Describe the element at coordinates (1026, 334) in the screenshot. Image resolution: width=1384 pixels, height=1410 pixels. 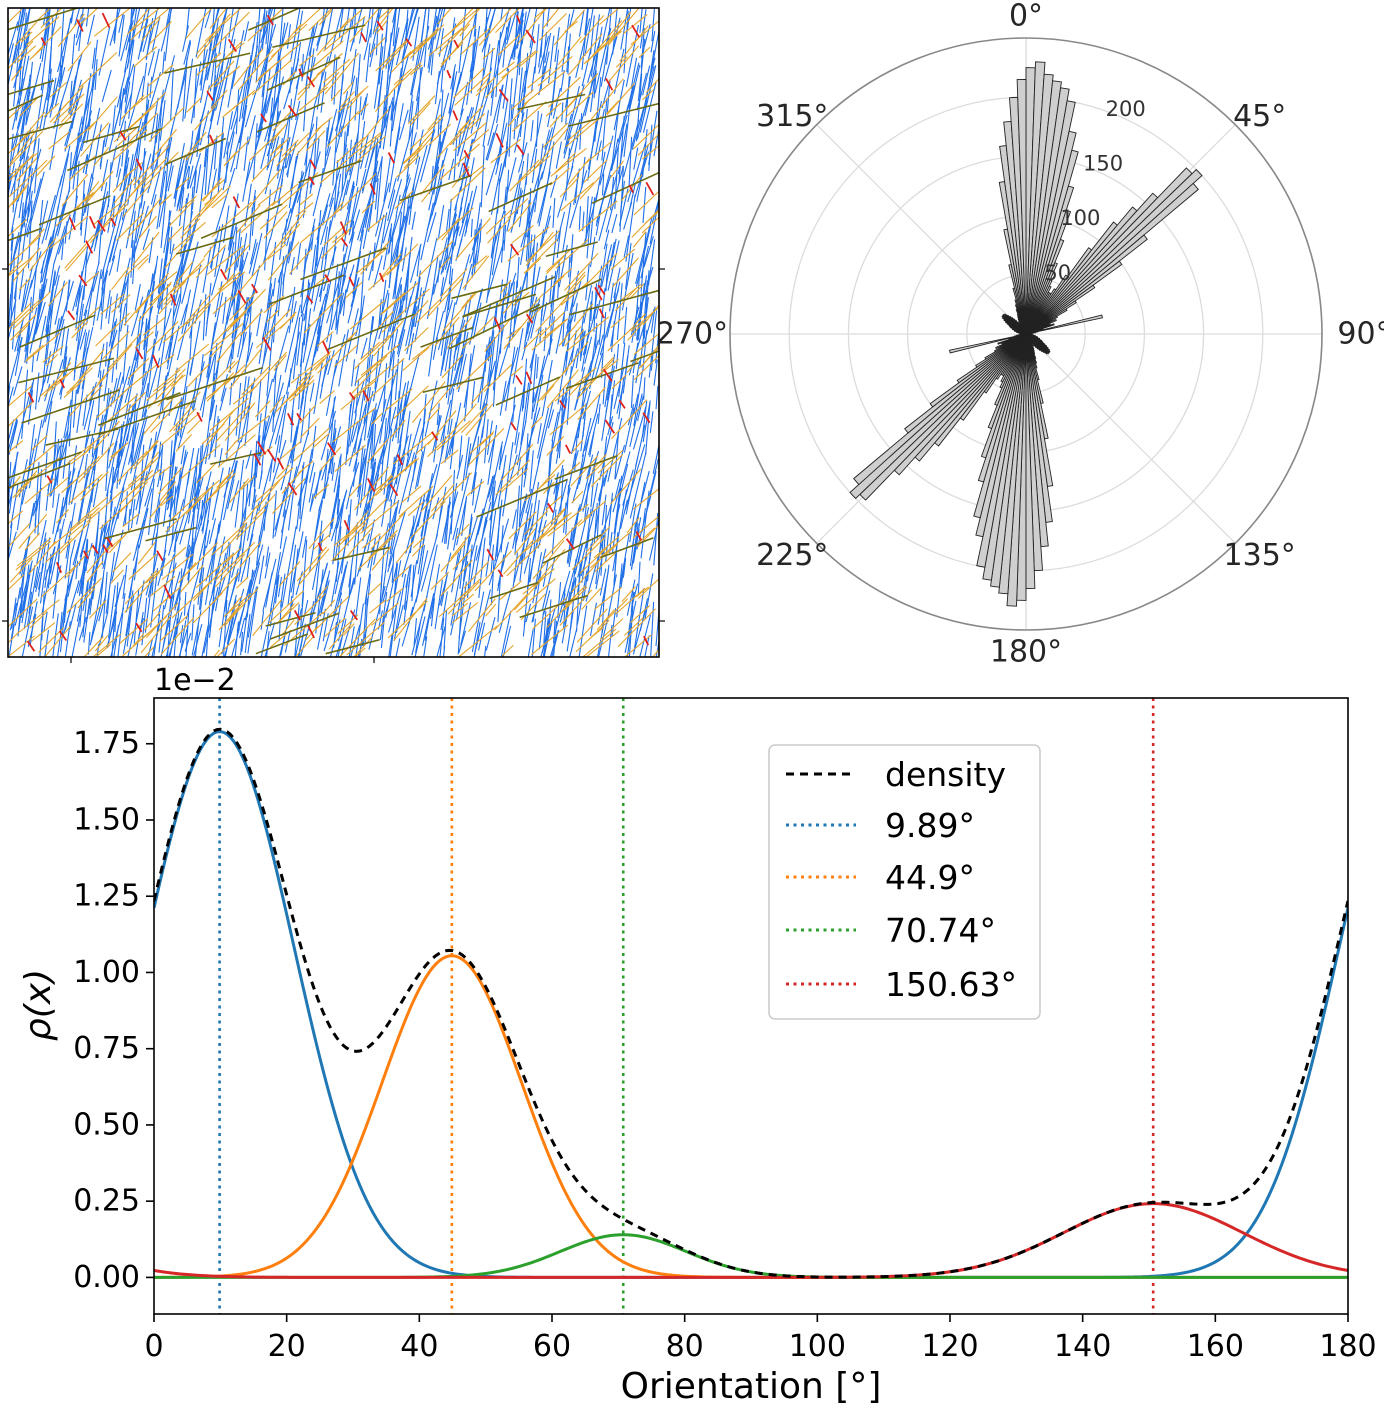
I see `rose-bars` at that location.